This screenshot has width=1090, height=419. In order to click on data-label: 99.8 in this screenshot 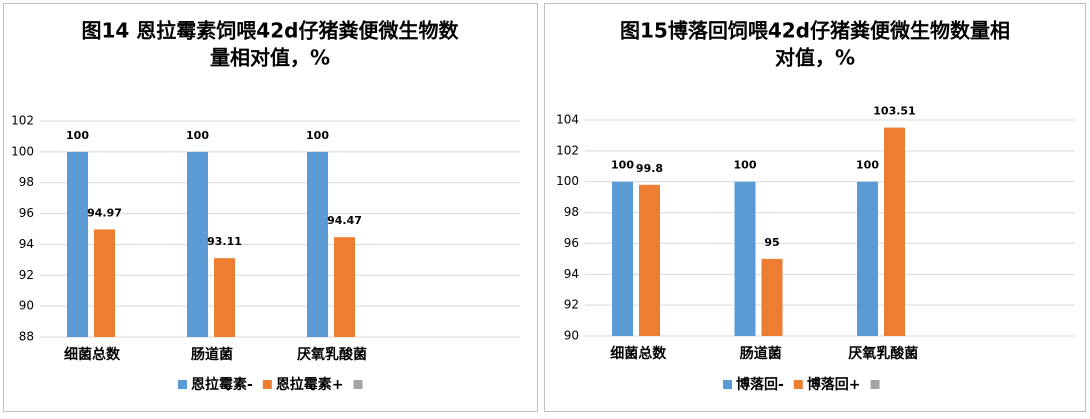, I will do `click(649, 168)`.